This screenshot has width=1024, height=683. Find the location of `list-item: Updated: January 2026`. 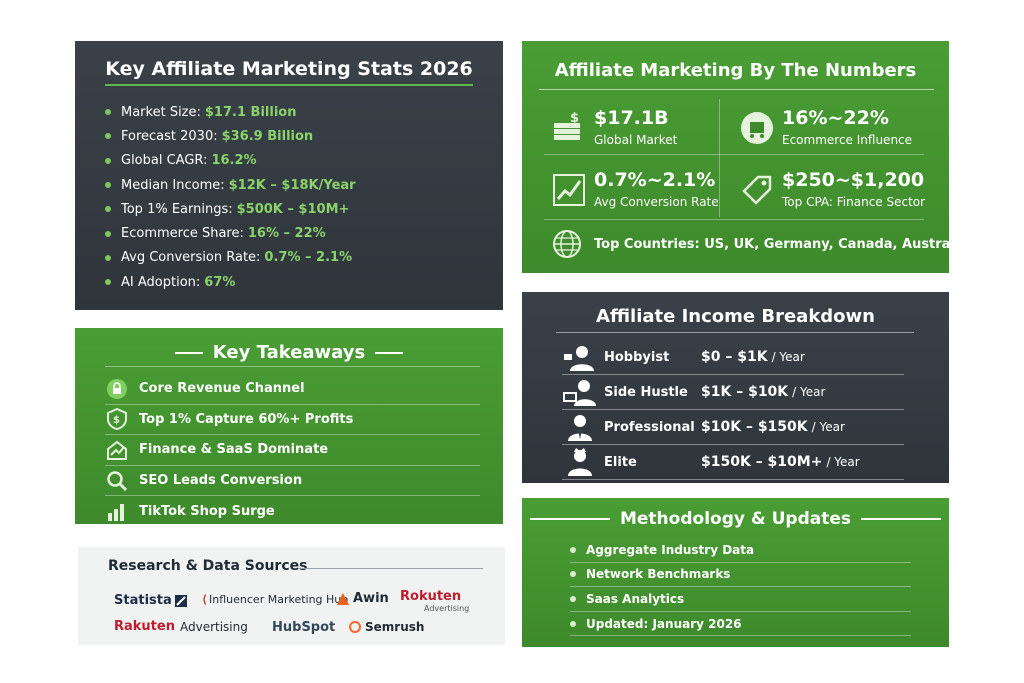

list-item: Updated: January 2026 is located at coordinates (740, 624).